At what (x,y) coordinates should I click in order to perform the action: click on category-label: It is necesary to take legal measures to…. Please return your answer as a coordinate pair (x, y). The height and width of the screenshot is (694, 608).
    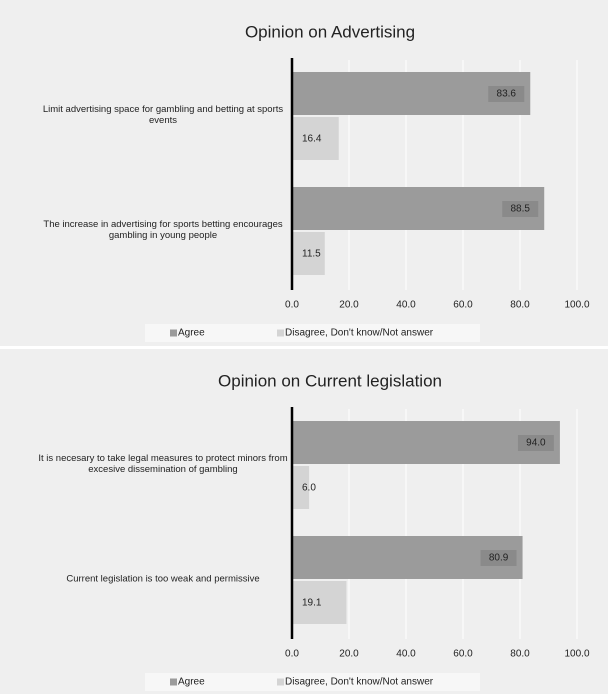
    Looking at the image, I should click on (163, 464).